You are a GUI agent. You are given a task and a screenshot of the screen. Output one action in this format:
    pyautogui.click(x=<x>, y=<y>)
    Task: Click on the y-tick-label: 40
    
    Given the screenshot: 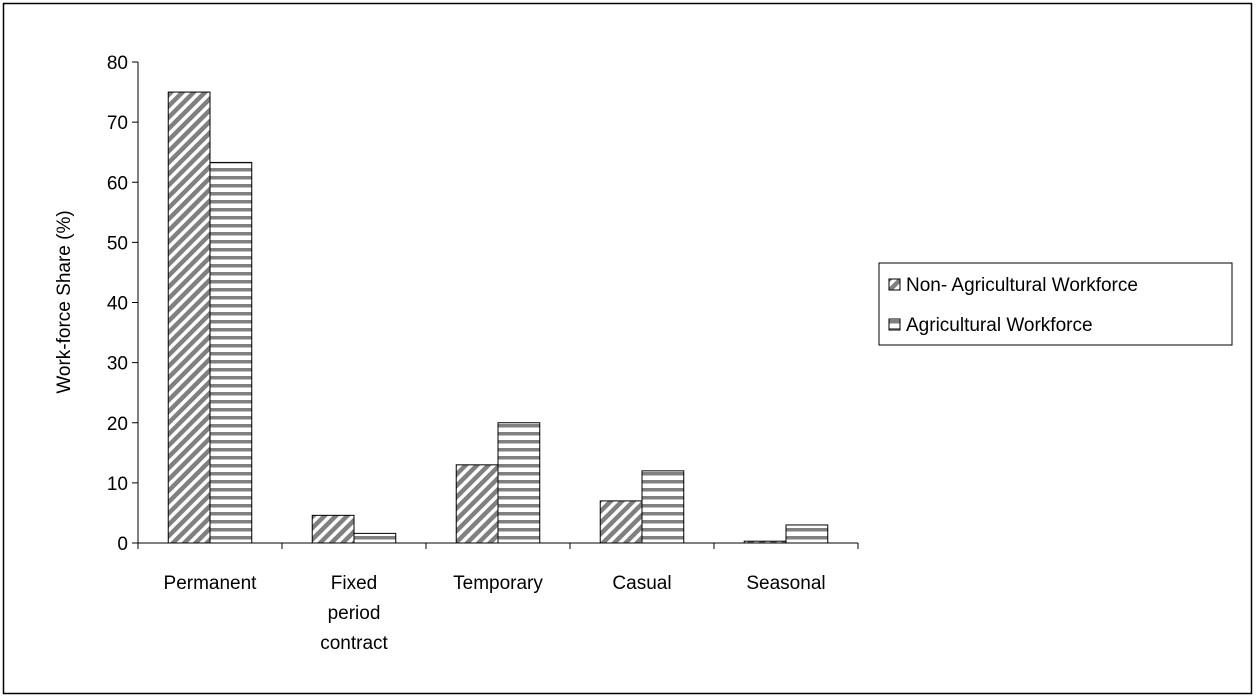 What is the action you would take?
    pyautogui.click(x=117, y=304)
    